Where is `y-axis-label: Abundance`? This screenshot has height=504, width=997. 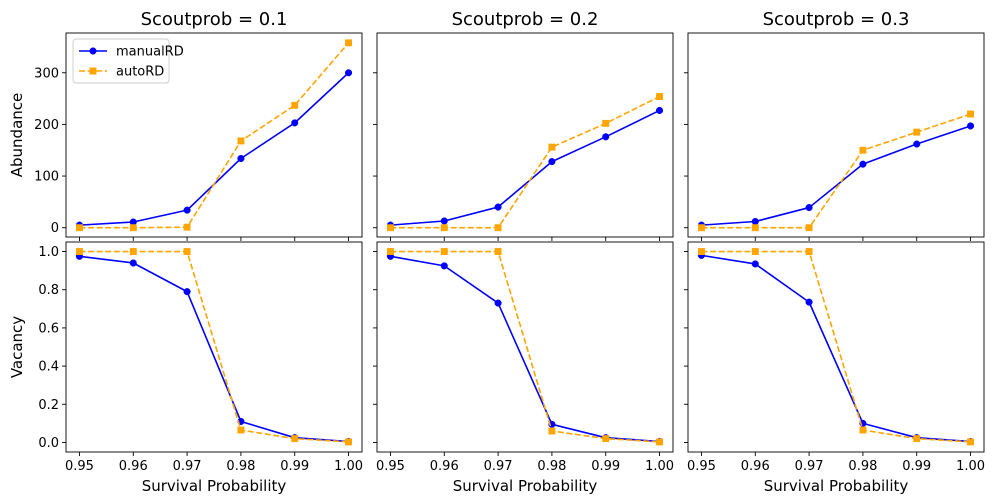
y-axis-label: Abundance is located at coordinates (17, 135).